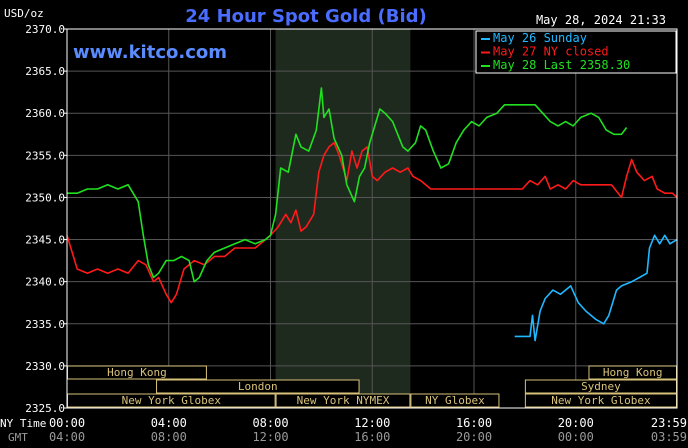  What do you see at coordinates (45, 155) in the screenshot?
I see `y-tick-label: 2355.0` at bounding box center [45, 155].